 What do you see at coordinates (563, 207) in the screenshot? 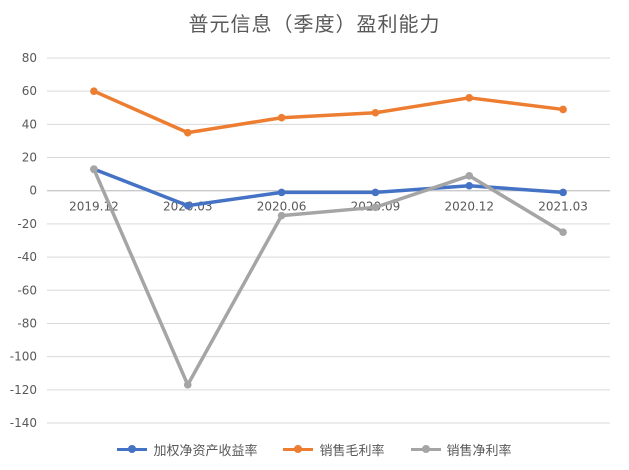
I see `x-tick-label: 2021.03` at bounding box center [563, 207].